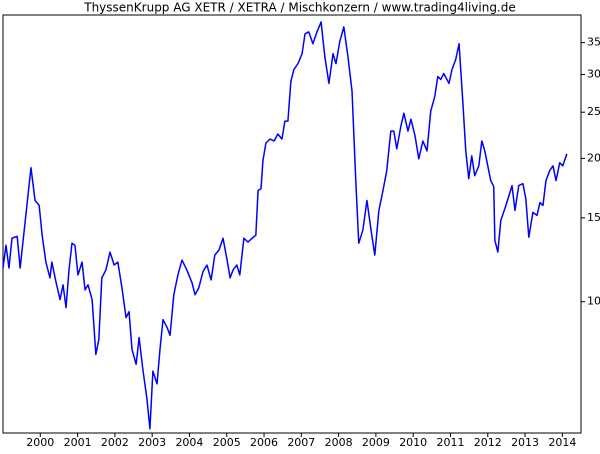  Describe the element at coordinates (78, 442) in the screenshot. I see `x-tick-label: 2001` at that location.